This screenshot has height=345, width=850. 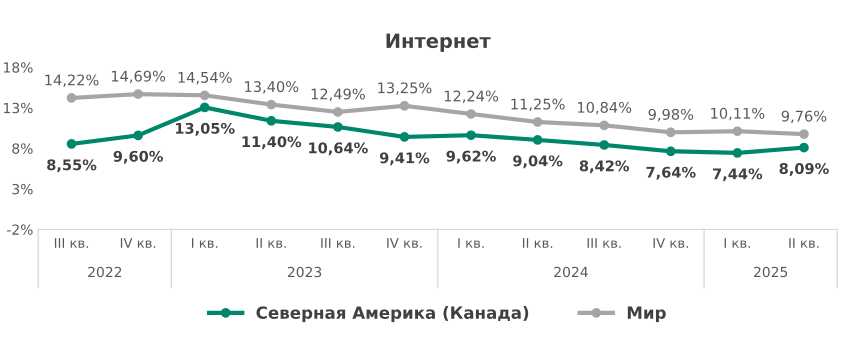 What do you see at coordinates (205, 129) in the screenshot?
I see `data-label: 13,05%` at bounding box center [205, 129].